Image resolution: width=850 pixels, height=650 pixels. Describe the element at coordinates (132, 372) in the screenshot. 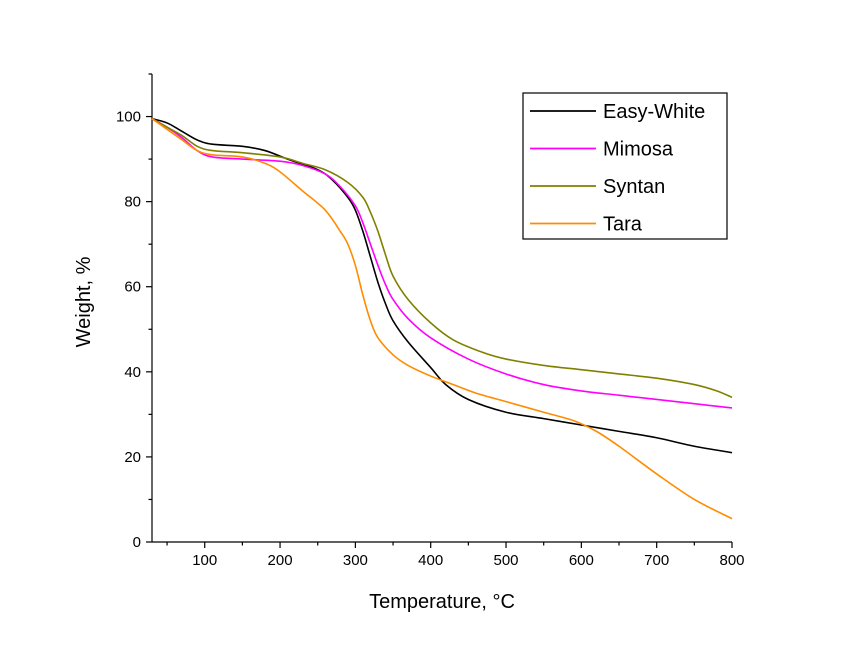

I see `y-tick-label: 40` at that location.